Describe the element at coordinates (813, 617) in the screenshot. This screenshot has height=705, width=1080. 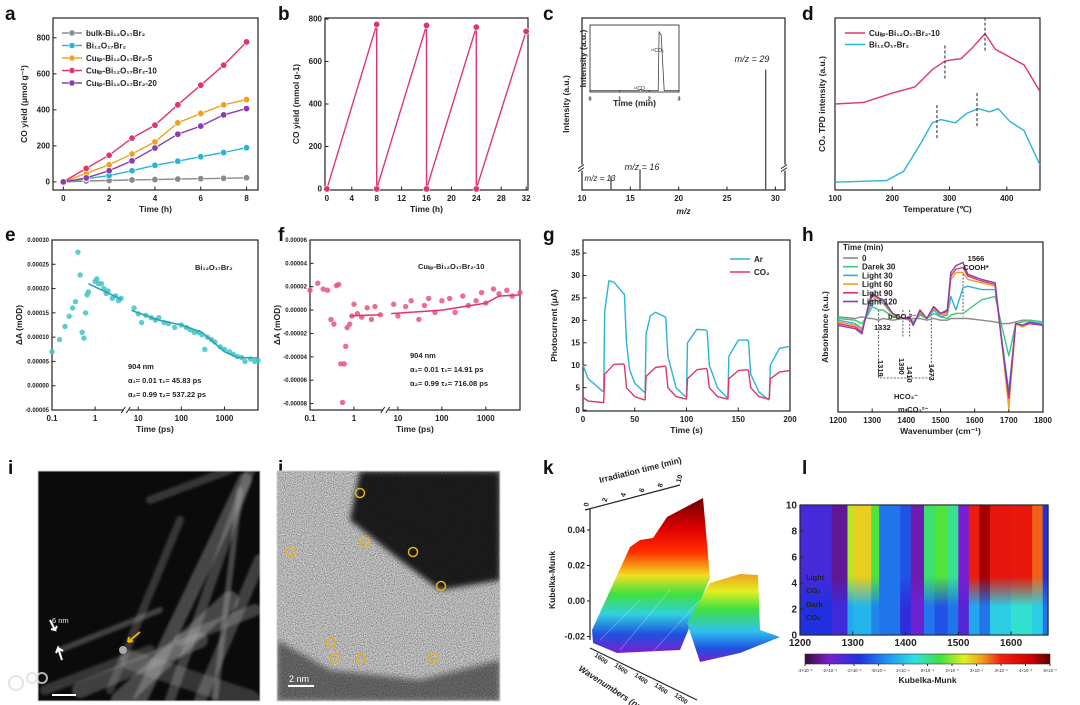
I see `annotation: CO₂` at that location.